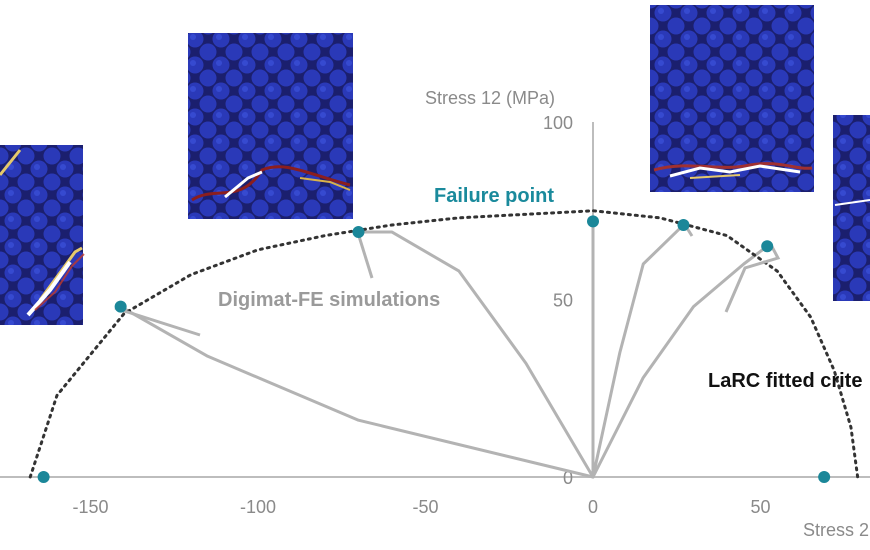 Image resolution: width=870 pixels, height=550 pixels. What do you see at coordinates (90, 507) in the screenshot?
I see `x-tick-label: -150` at bounding box center [90, 507].